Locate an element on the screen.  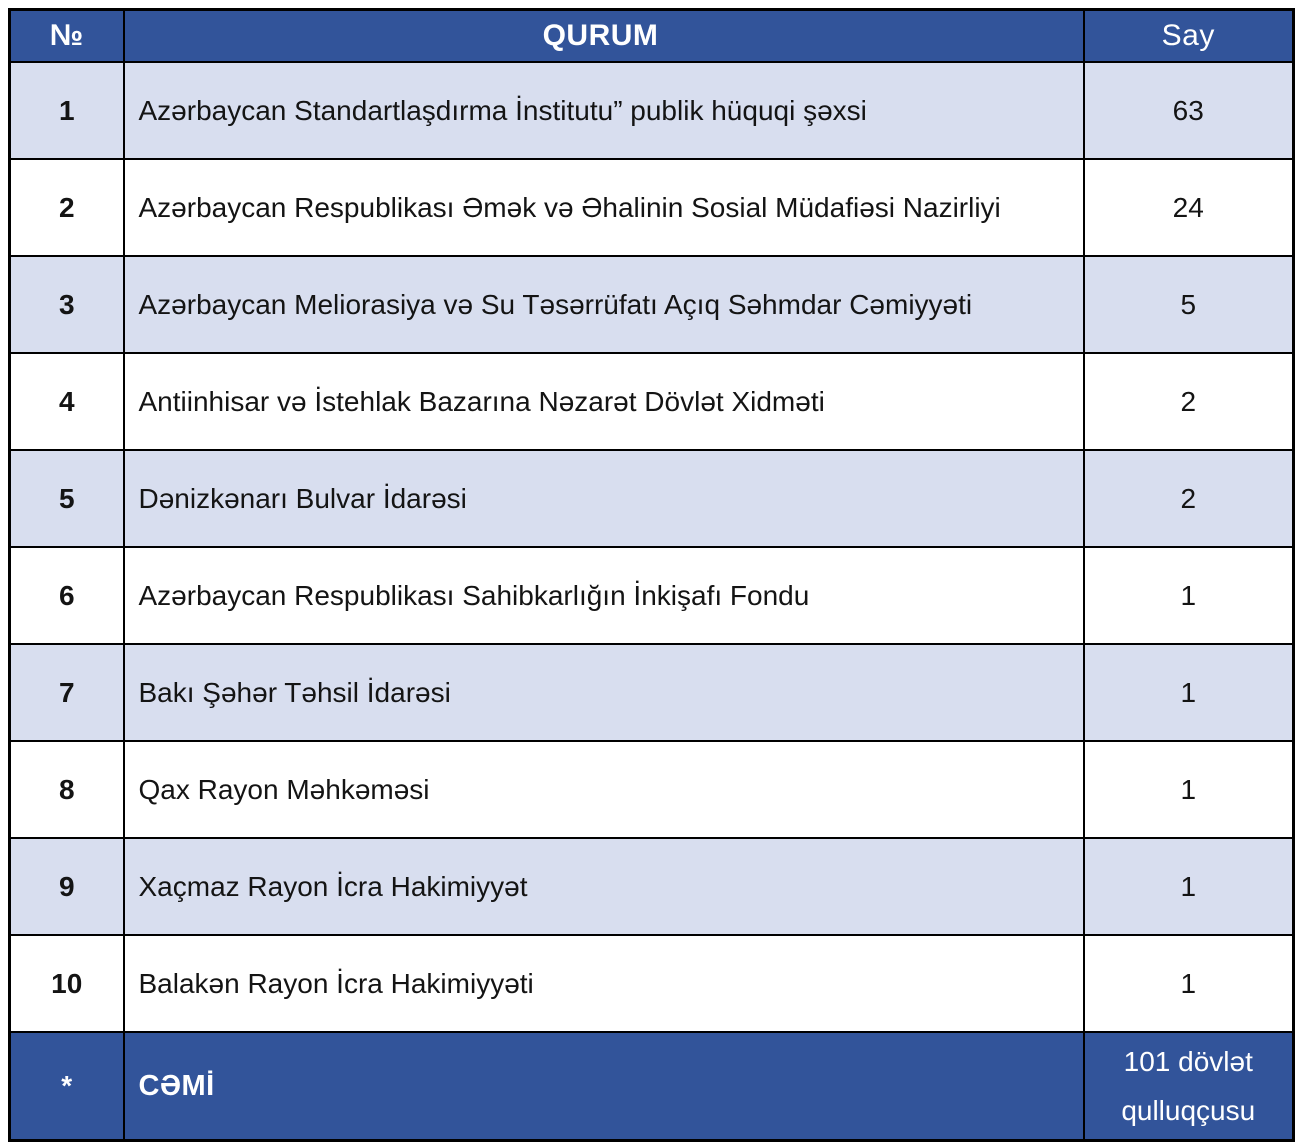
say-cell: 24 is located at coordinates (1188, 207).